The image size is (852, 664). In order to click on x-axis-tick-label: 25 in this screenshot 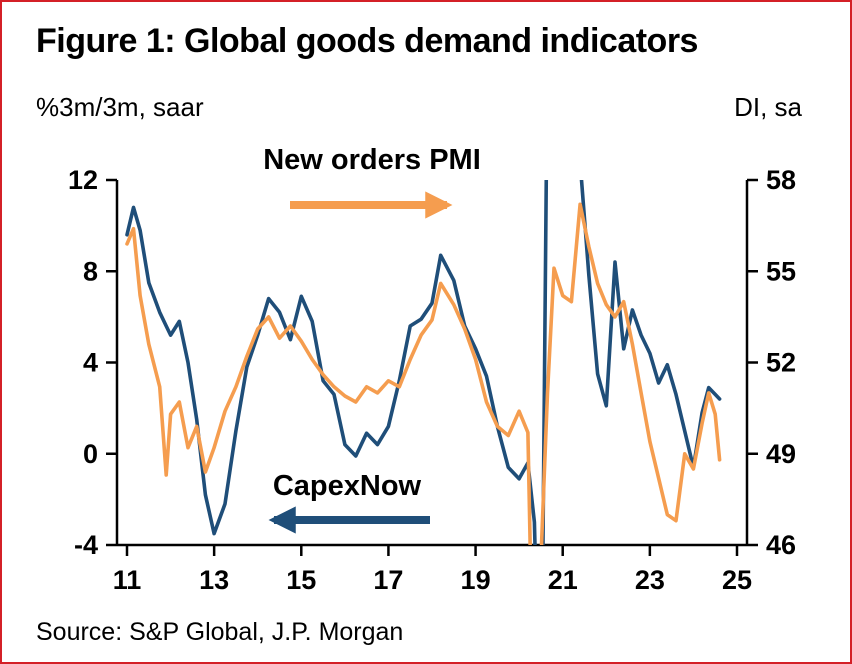, I will do `click(737, 580)`.